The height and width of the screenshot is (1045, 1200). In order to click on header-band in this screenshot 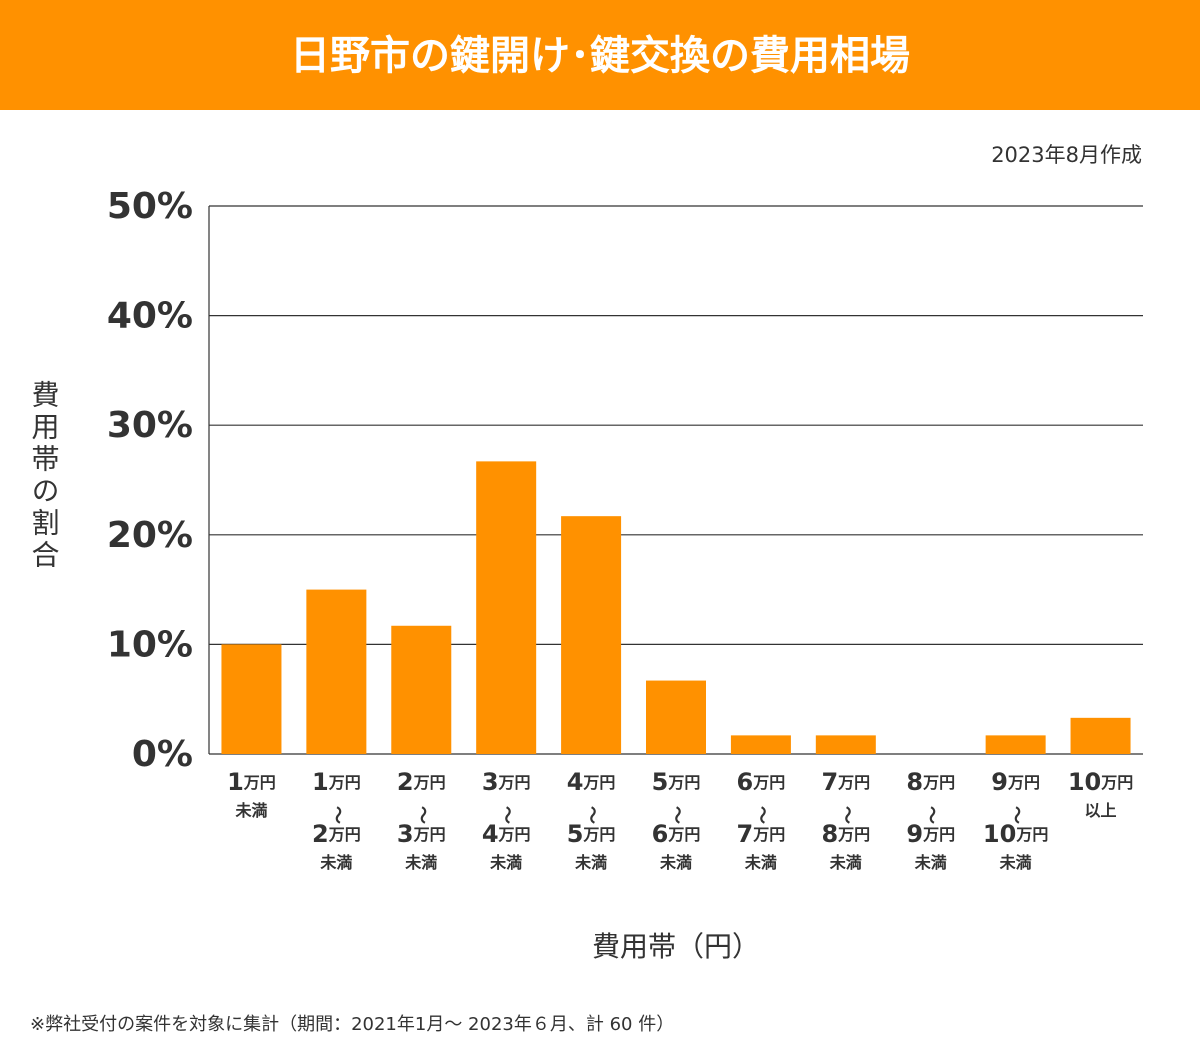, I will do `click(600, 55)`.